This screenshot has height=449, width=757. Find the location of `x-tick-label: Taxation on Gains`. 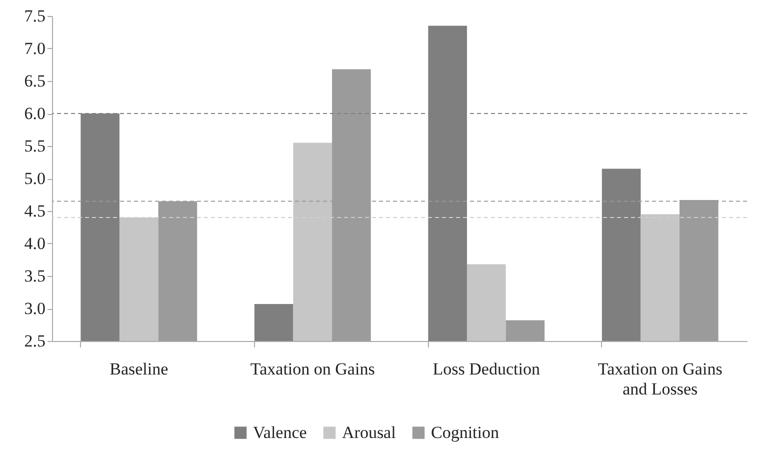

x-tick-label: Taxation on Gains is located at coordinates (312, 369).